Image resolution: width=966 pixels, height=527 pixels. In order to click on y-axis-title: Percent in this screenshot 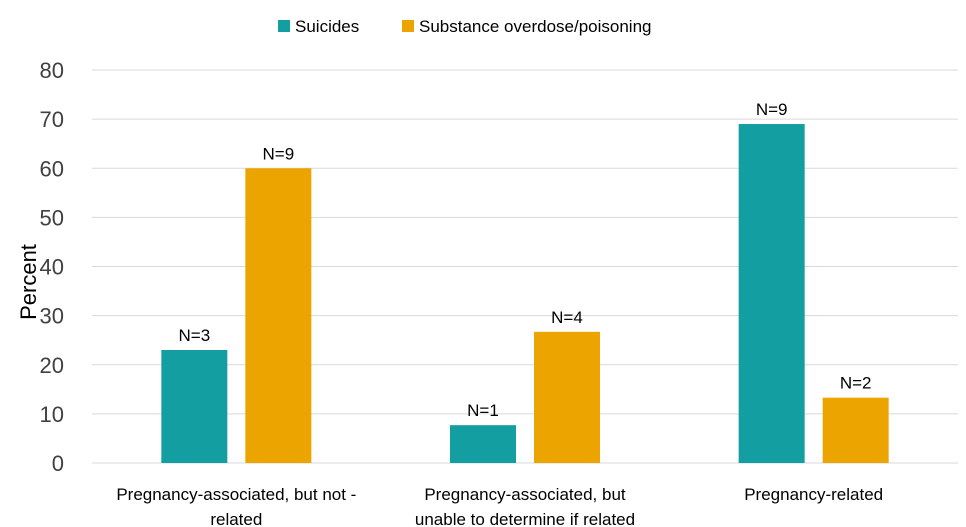, I will do `click(28, 282)`.